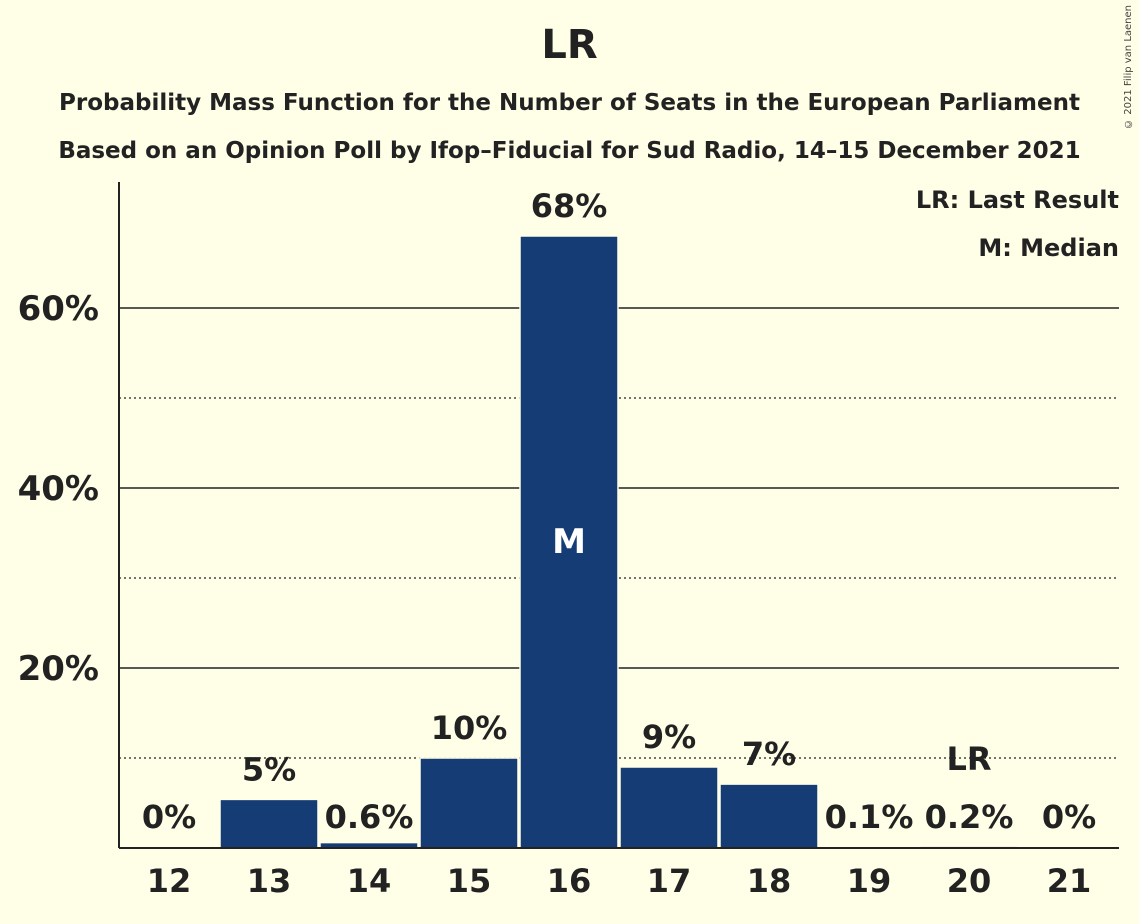 This screenshot has height=924, width=1139. Describe the element at coordinates (769, 754) in the screenshot. I see `data-label-18: 7%` at that location.